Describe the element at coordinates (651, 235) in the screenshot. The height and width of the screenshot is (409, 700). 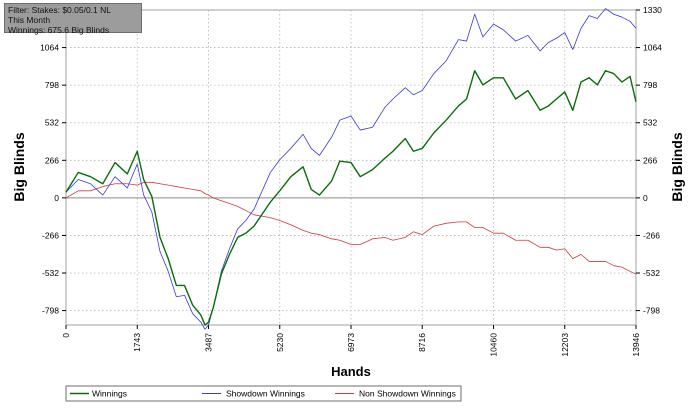
I see `y-tick-label-right: -266` at that location.